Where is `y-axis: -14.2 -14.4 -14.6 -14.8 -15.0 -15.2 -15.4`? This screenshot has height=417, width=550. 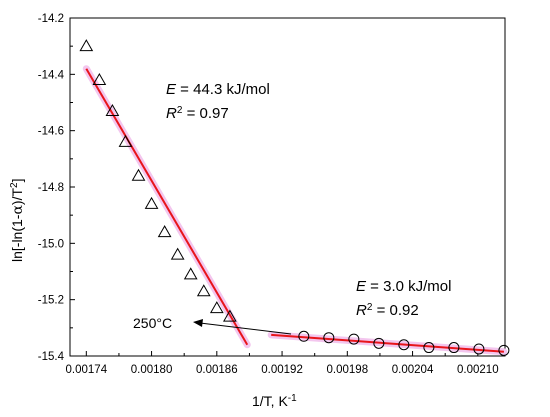 y-axis: -14.2 -14.4 -14.6 -14.8 -15.0 -15.2 -15.4 is located at coordinates (56, 188).